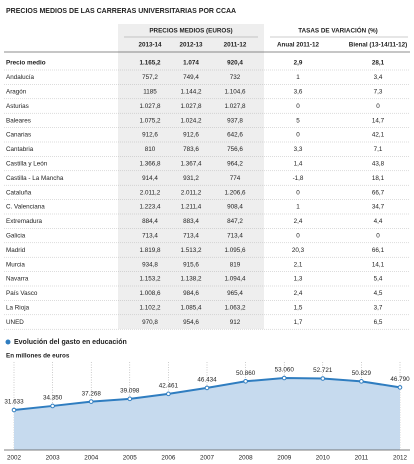 The width and height of the screenshot is (414, 464). What do you see at coordinates (235, 149) in the screenshot?
I see `cell: 756,6` at bounding box center [235, 149].